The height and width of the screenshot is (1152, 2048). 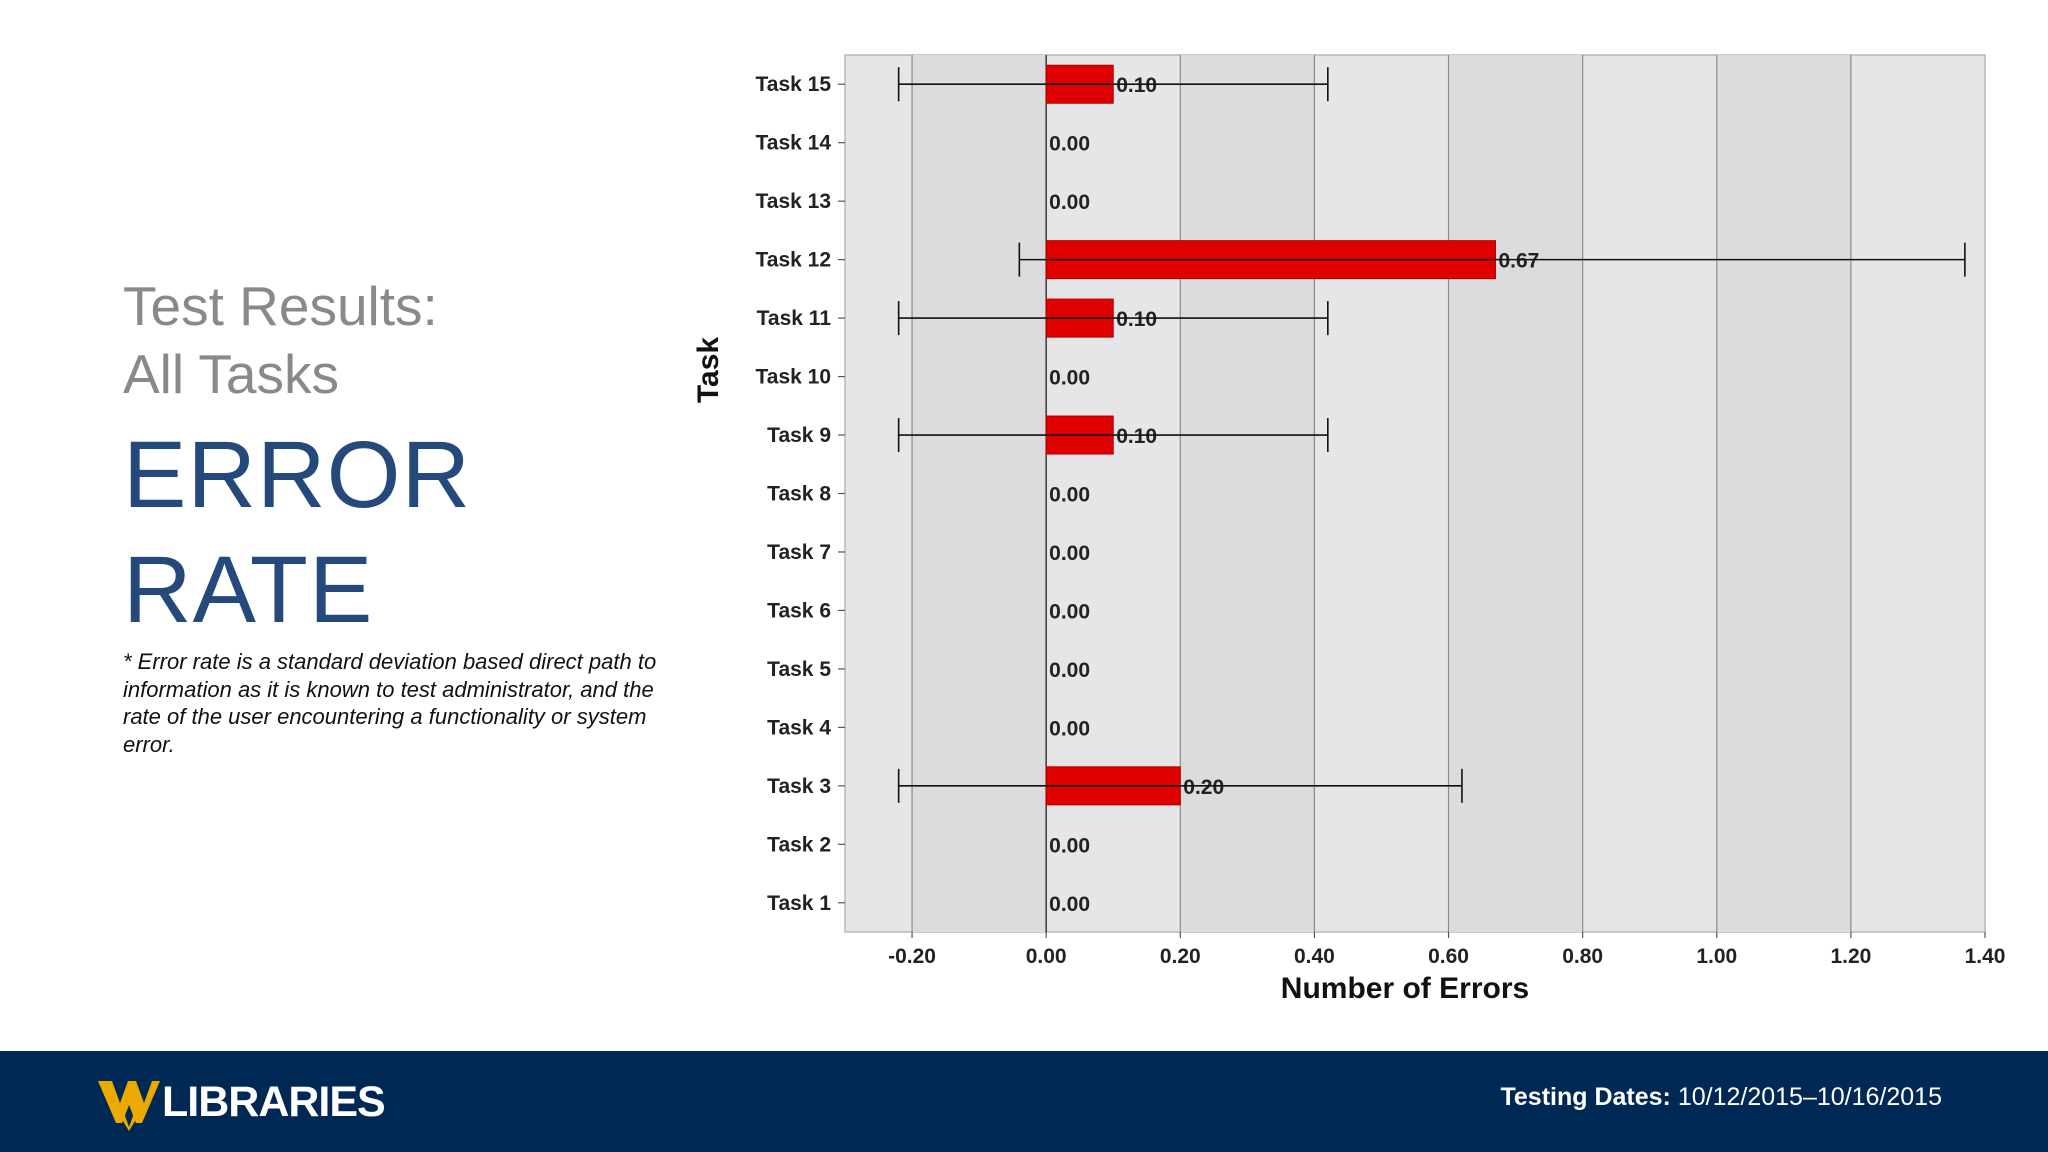 What do you see at coordinates (1582, 956) in the screenshot?
I see `x-tick-label: 0.80` at bounding box center [1582, 956].